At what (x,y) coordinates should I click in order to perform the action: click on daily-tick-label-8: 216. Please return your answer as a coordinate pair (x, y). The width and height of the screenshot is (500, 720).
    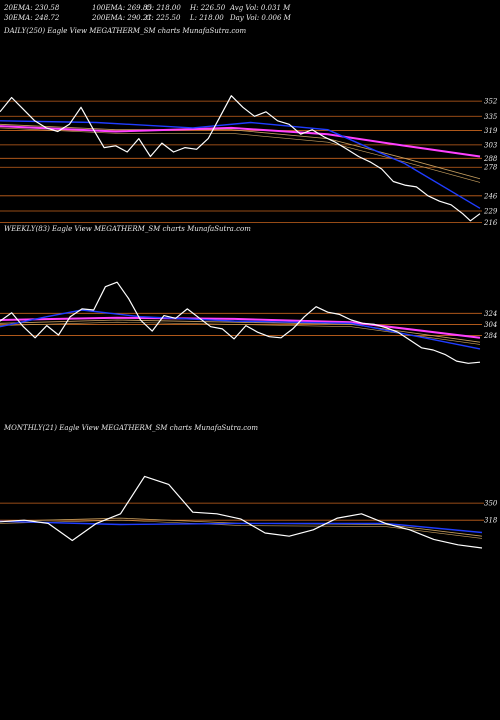
    Looking at the image, I should click on (490, 223).